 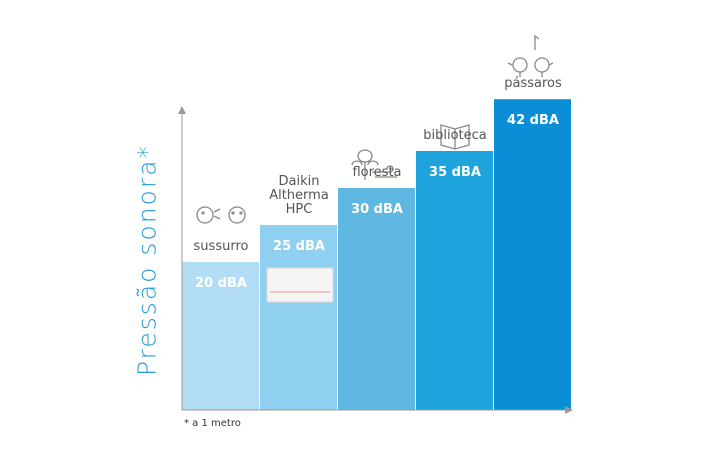 I want to click on category-label: floresta, so click(x=377, y=172).